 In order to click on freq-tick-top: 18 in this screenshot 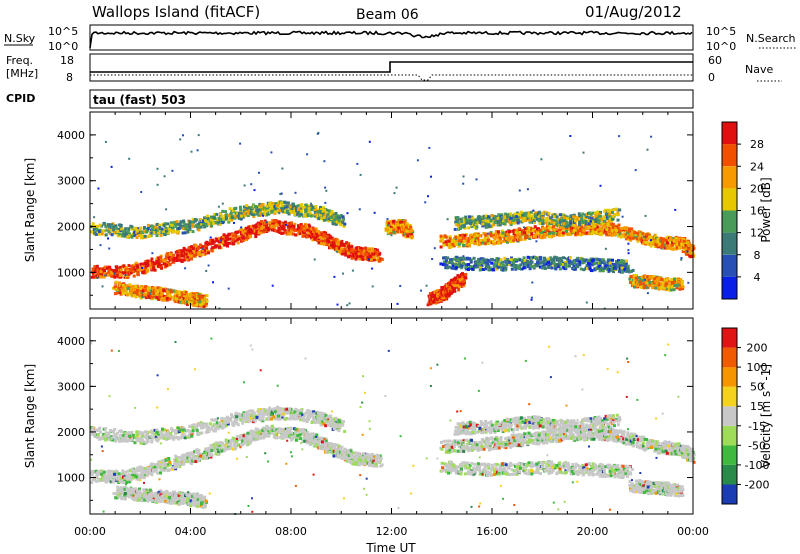, I will do `click(67, 60)`.